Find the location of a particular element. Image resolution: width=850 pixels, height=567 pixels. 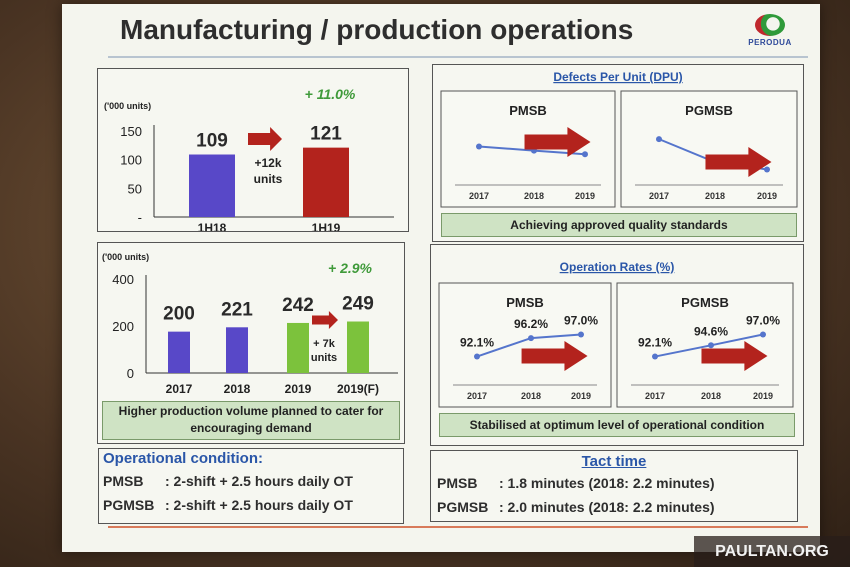

x-tick-label: 1H19 is located at coordinates (326, 226).